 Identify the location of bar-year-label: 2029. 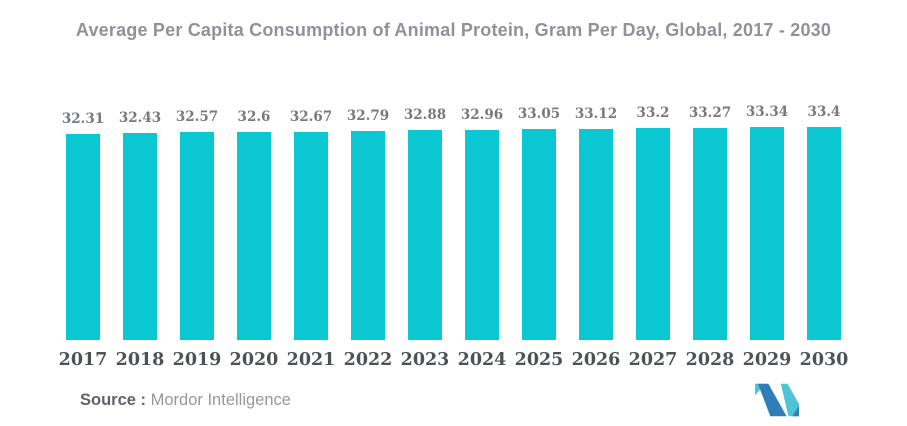
(767, 360).